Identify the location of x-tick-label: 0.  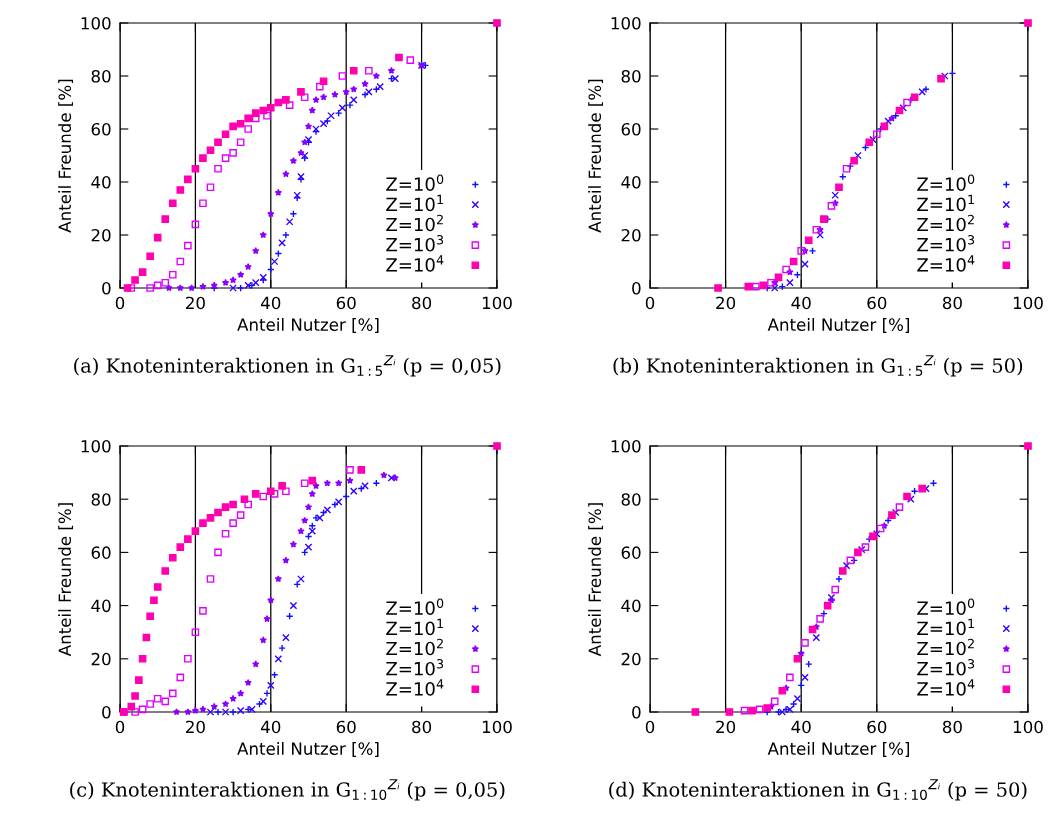
(650, 727).